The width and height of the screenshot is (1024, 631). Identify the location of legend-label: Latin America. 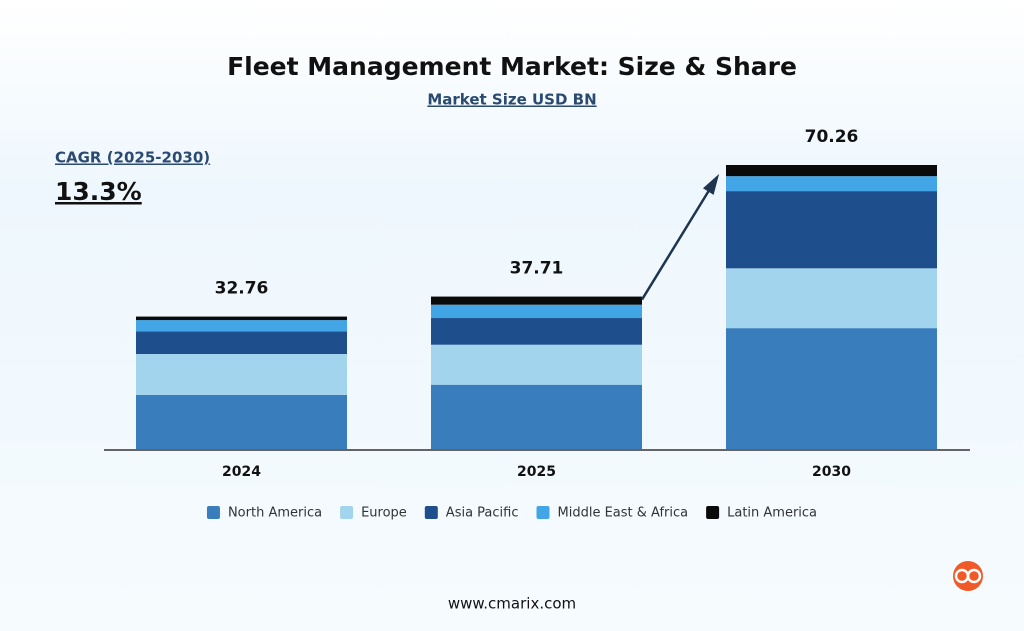
(772, 513).